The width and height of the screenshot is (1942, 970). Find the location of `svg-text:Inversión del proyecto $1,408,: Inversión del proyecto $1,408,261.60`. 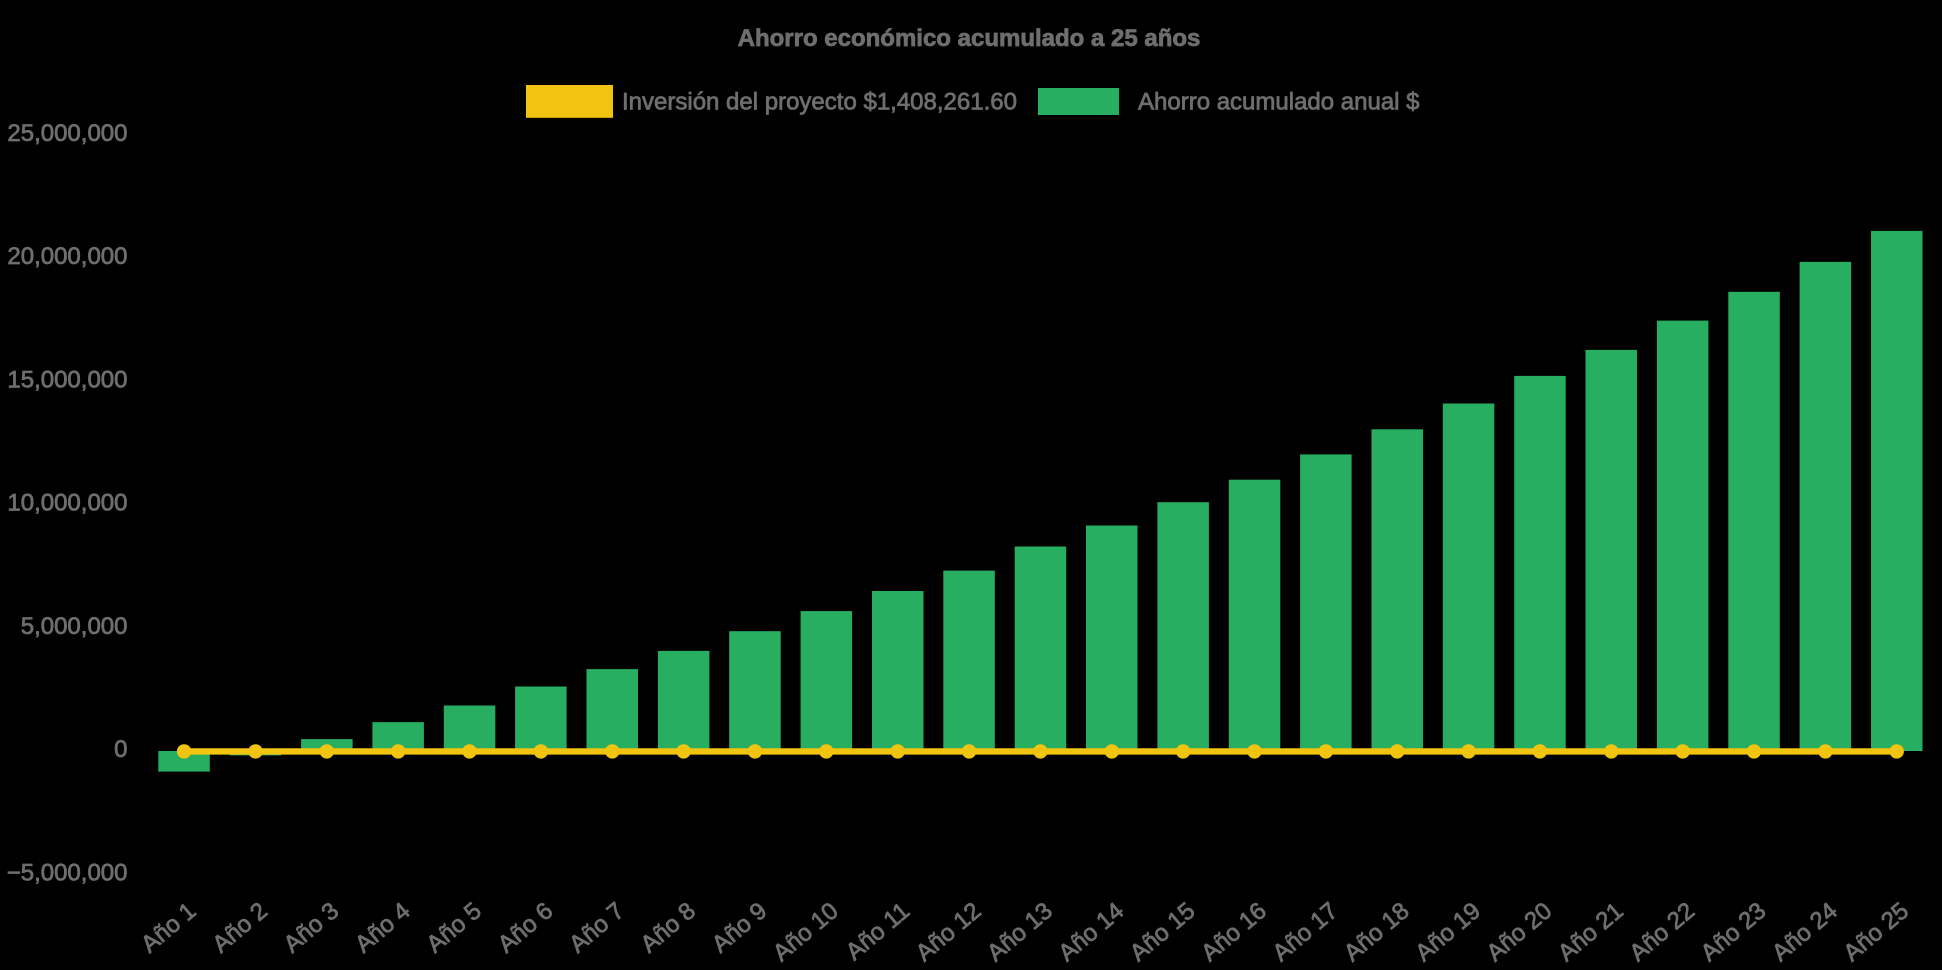

svg-text:Inversión del proyecto $1,408,: Inversión del proyecto $1,408,261.60 is located at coordinates (819, 102).